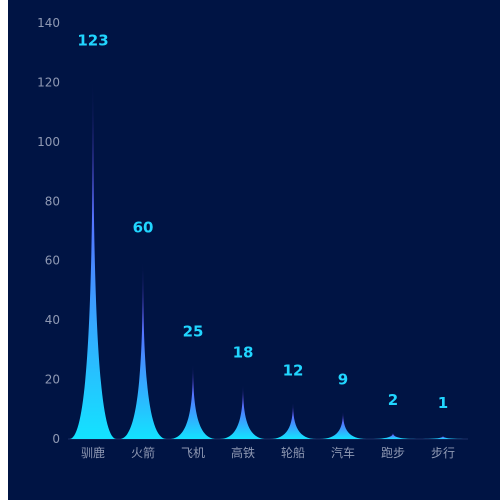 The height and width of the screenshot is (500, 500). Describe the element at coordinates (193, 332) in the screenshot. I see `data-label: 25` at that location.